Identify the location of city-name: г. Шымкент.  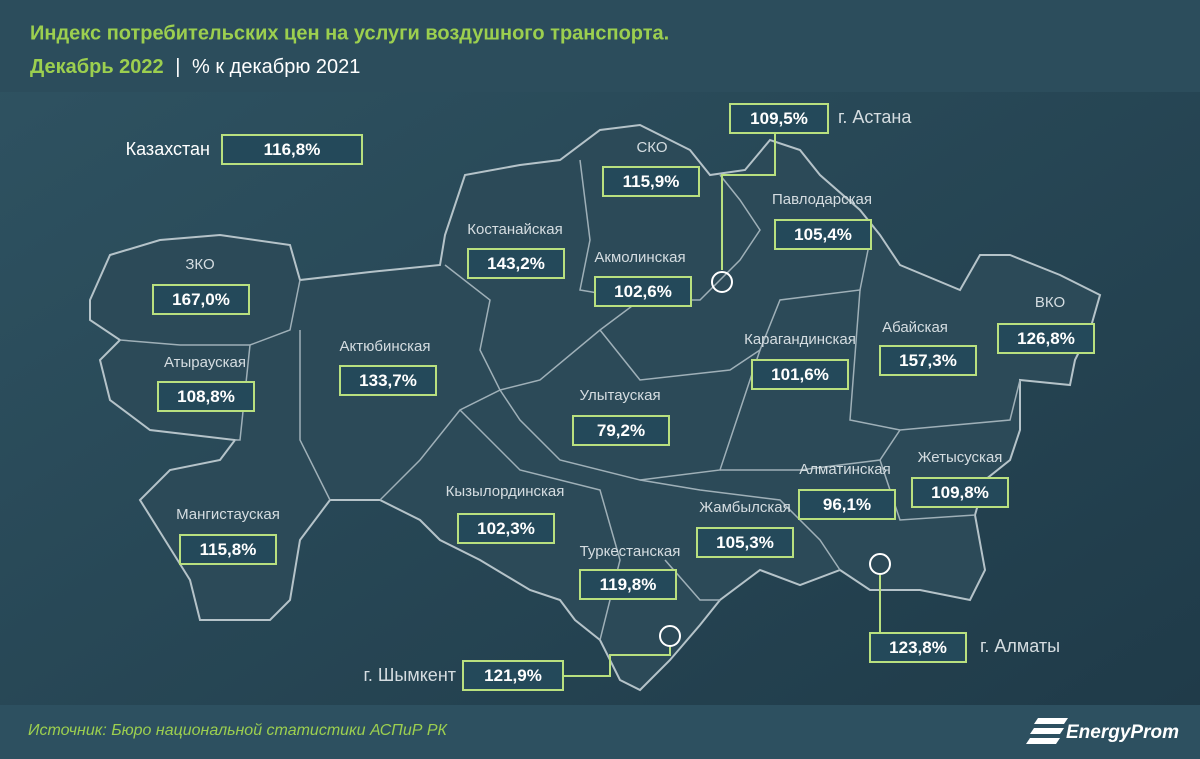
(410, 675).